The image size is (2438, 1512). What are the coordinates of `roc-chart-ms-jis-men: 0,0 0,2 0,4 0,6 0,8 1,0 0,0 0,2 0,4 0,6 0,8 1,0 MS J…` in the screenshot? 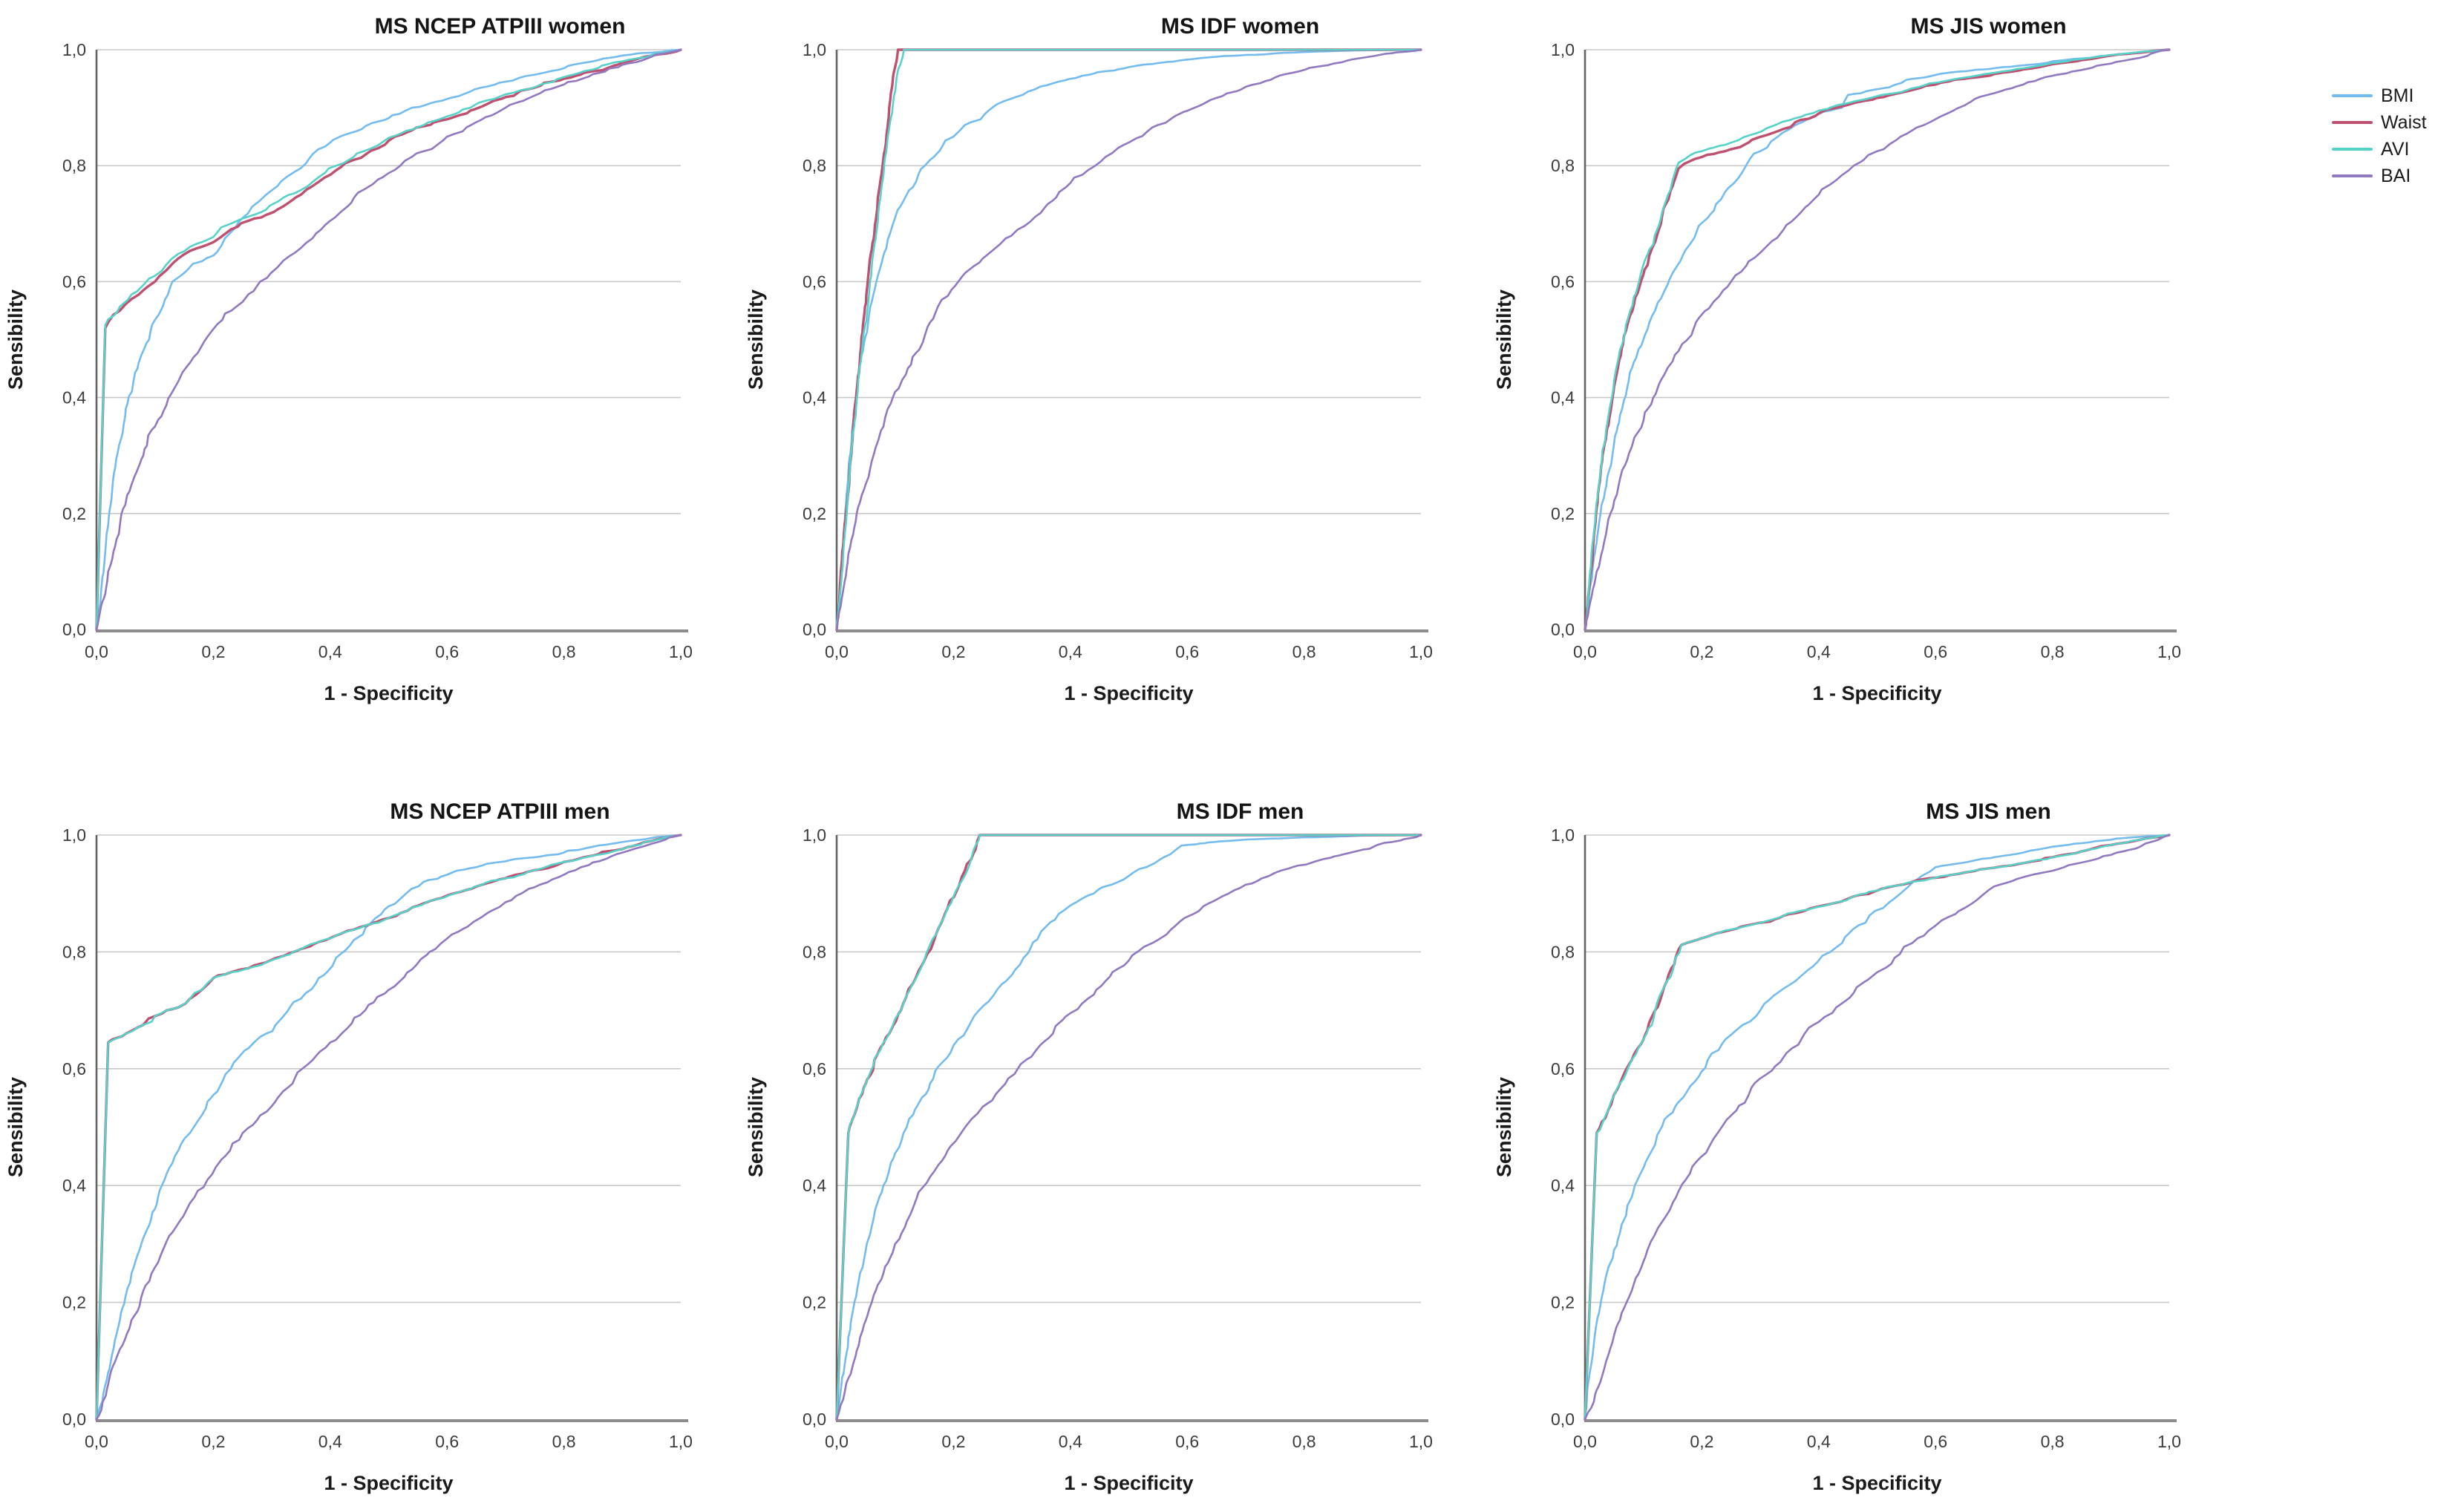 It's located at (1837, 1146).